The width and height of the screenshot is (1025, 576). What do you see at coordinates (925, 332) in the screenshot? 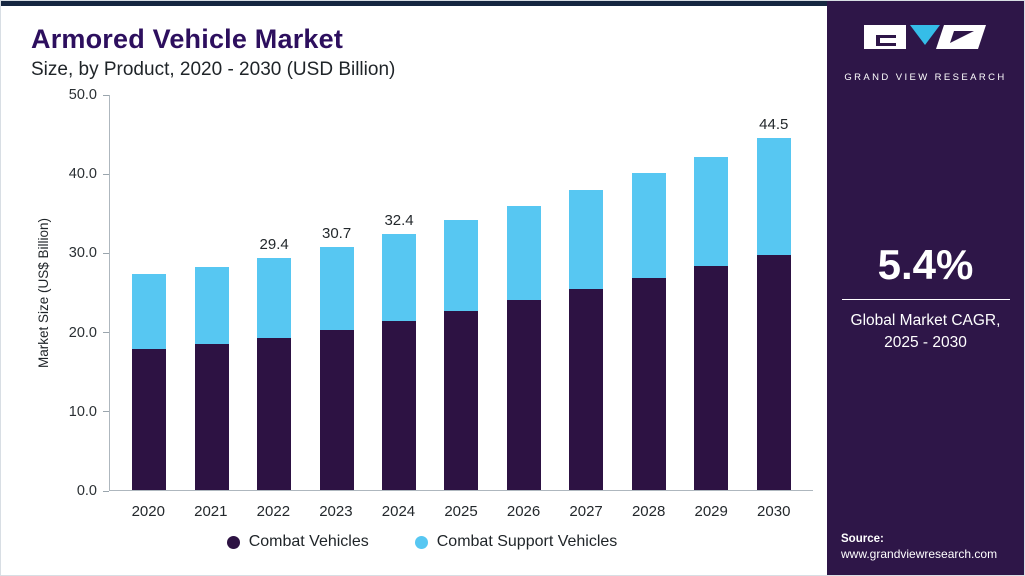
I see `cagr-caption: Global Market CAGR, 2025 - 2030` at bounding box center [925, 332].